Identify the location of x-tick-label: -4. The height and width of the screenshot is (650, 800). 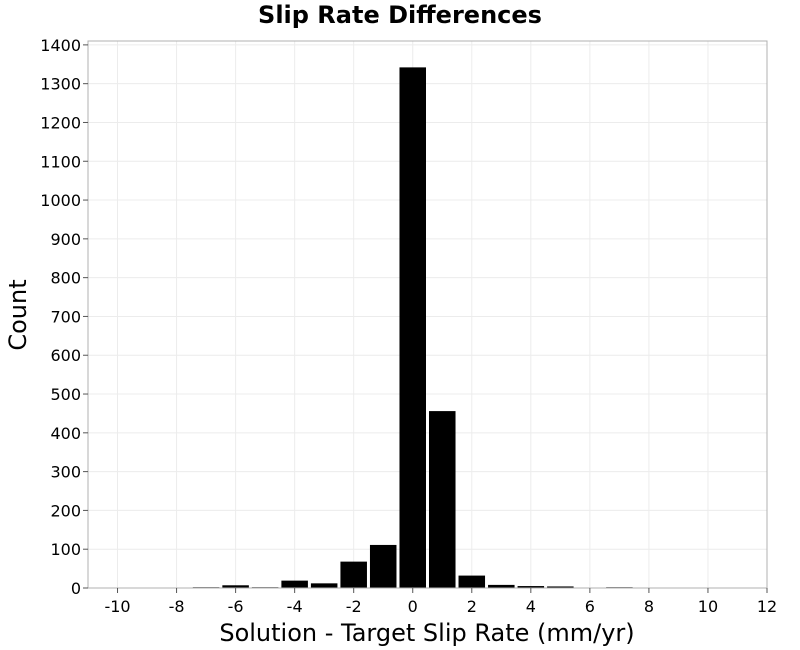
(295, 606).